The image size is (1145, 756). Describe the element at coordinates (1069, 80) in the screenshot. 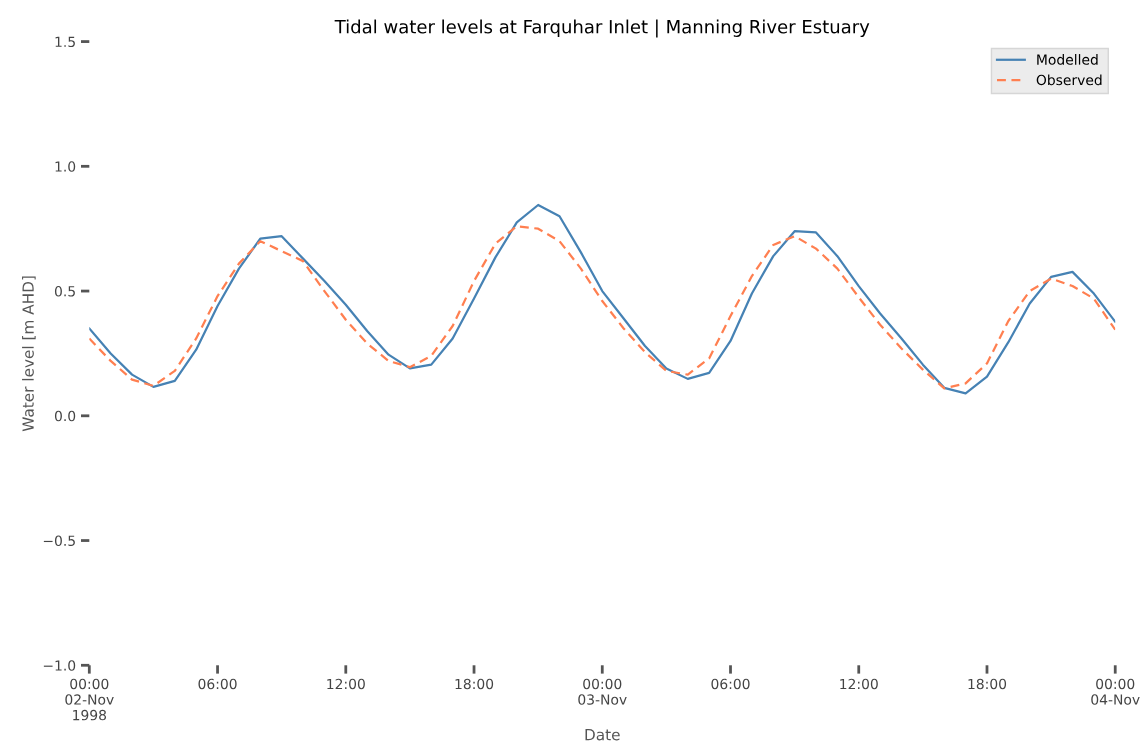

I see `legend-label: Observed` at that location.